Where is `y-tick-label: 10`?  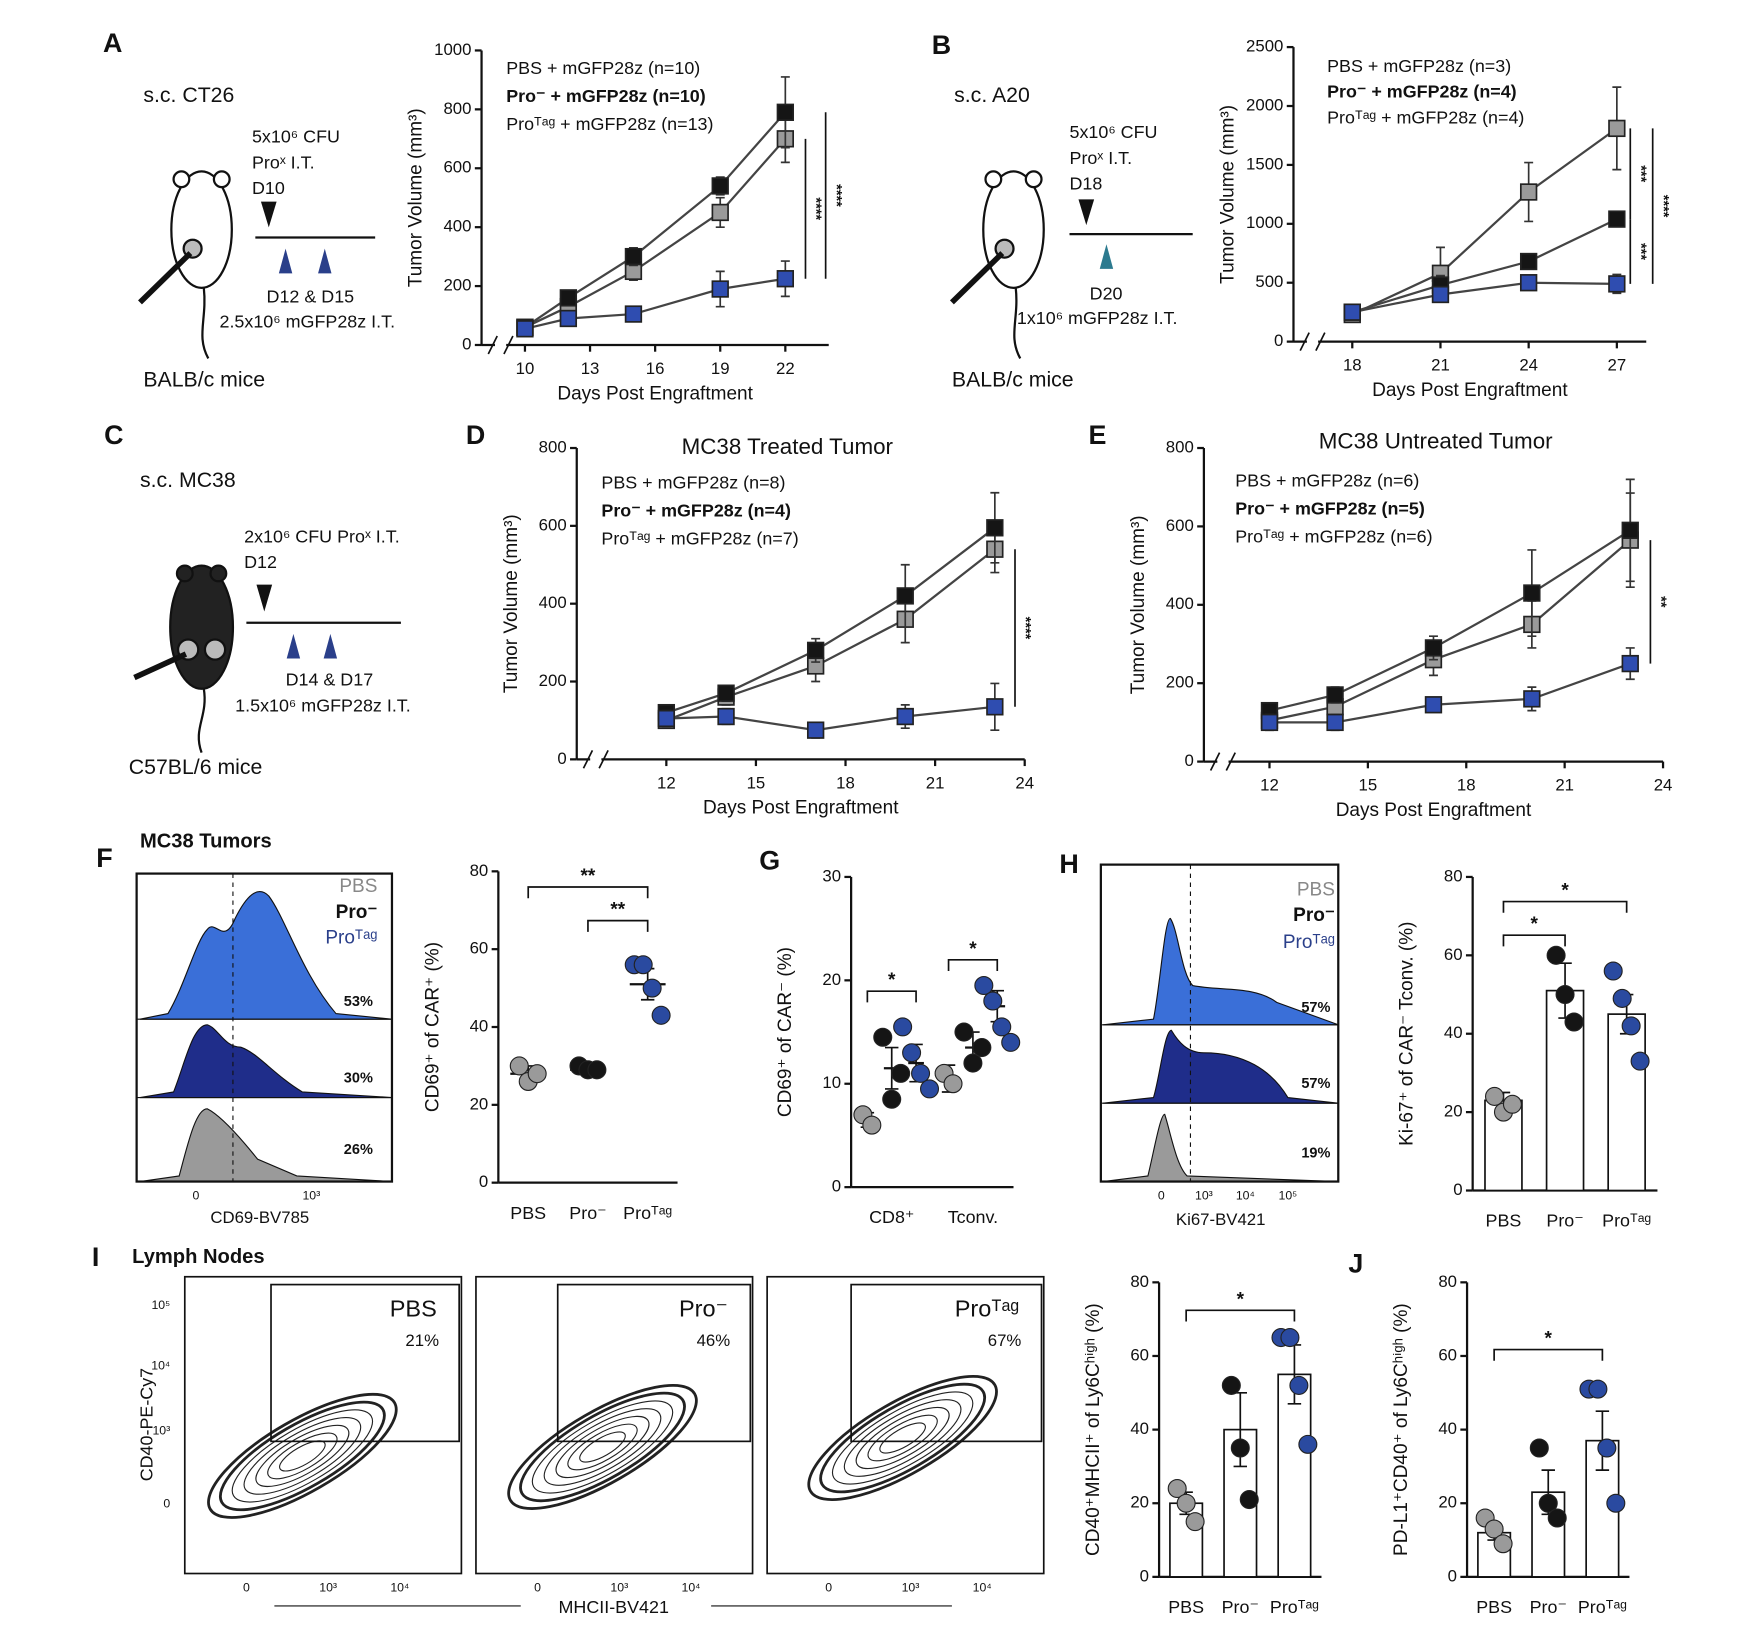
y-tick-label: 10 is located at coordinates (831, 1082).